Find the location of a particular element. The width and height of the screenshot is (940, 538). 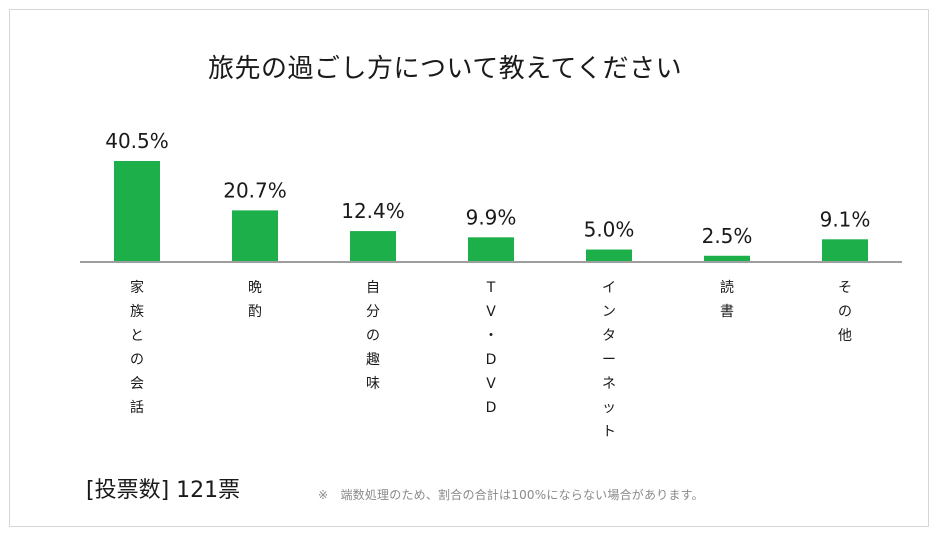

vote-count: [投票数] 121票 is located at coordinates (163, 490).